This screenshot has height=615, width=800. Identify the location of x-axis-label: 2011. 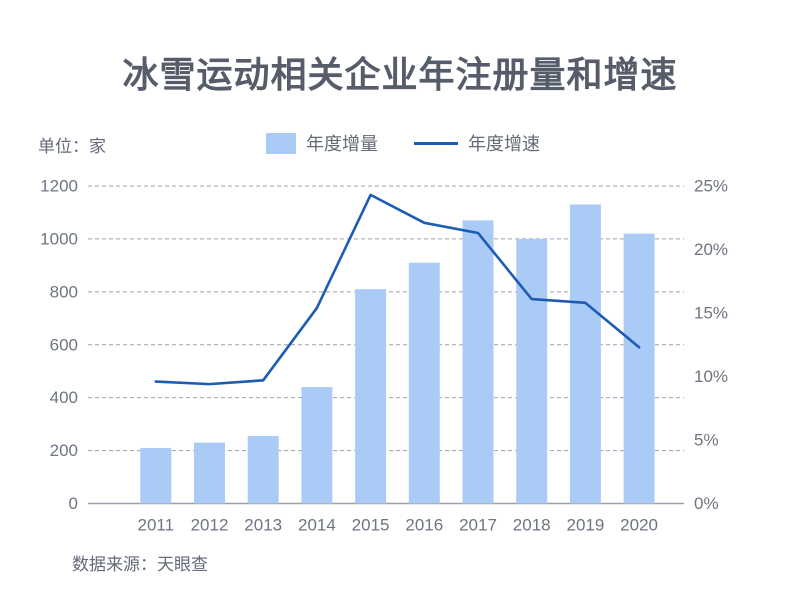
(156, 525).